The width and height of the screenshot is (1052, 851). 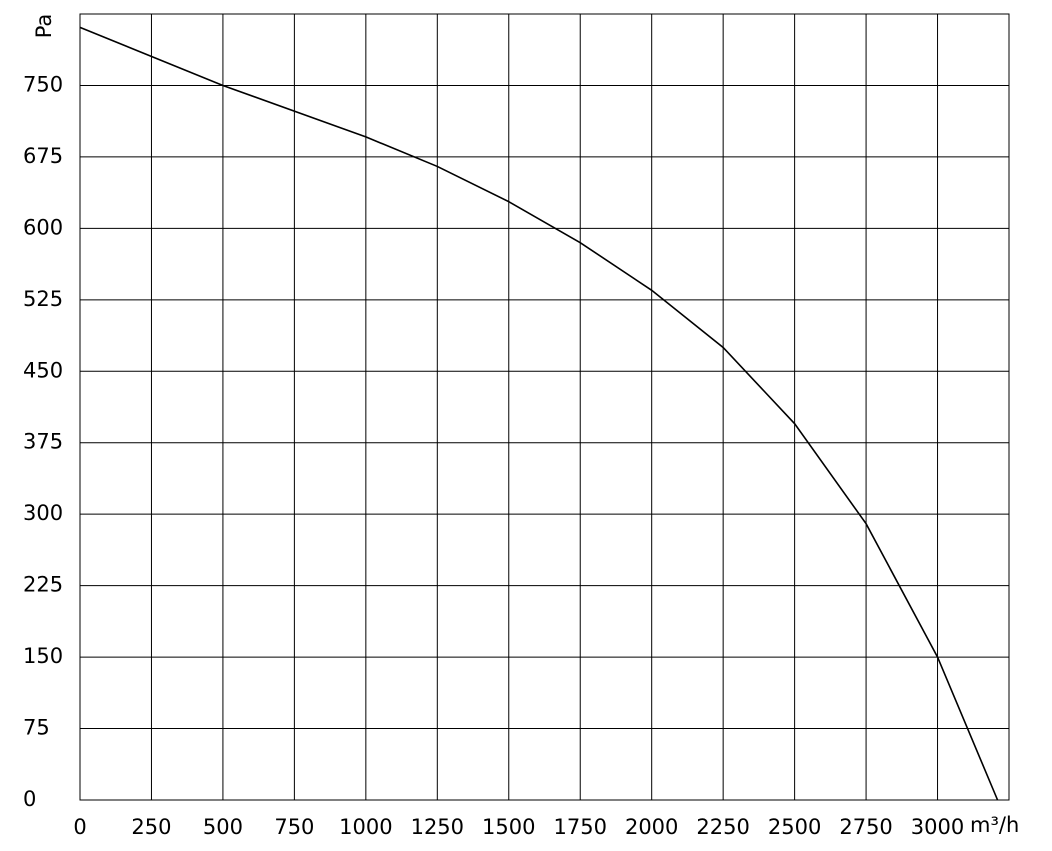 I want to click on x-tick-label: 1250, so click(x=437, y=827).